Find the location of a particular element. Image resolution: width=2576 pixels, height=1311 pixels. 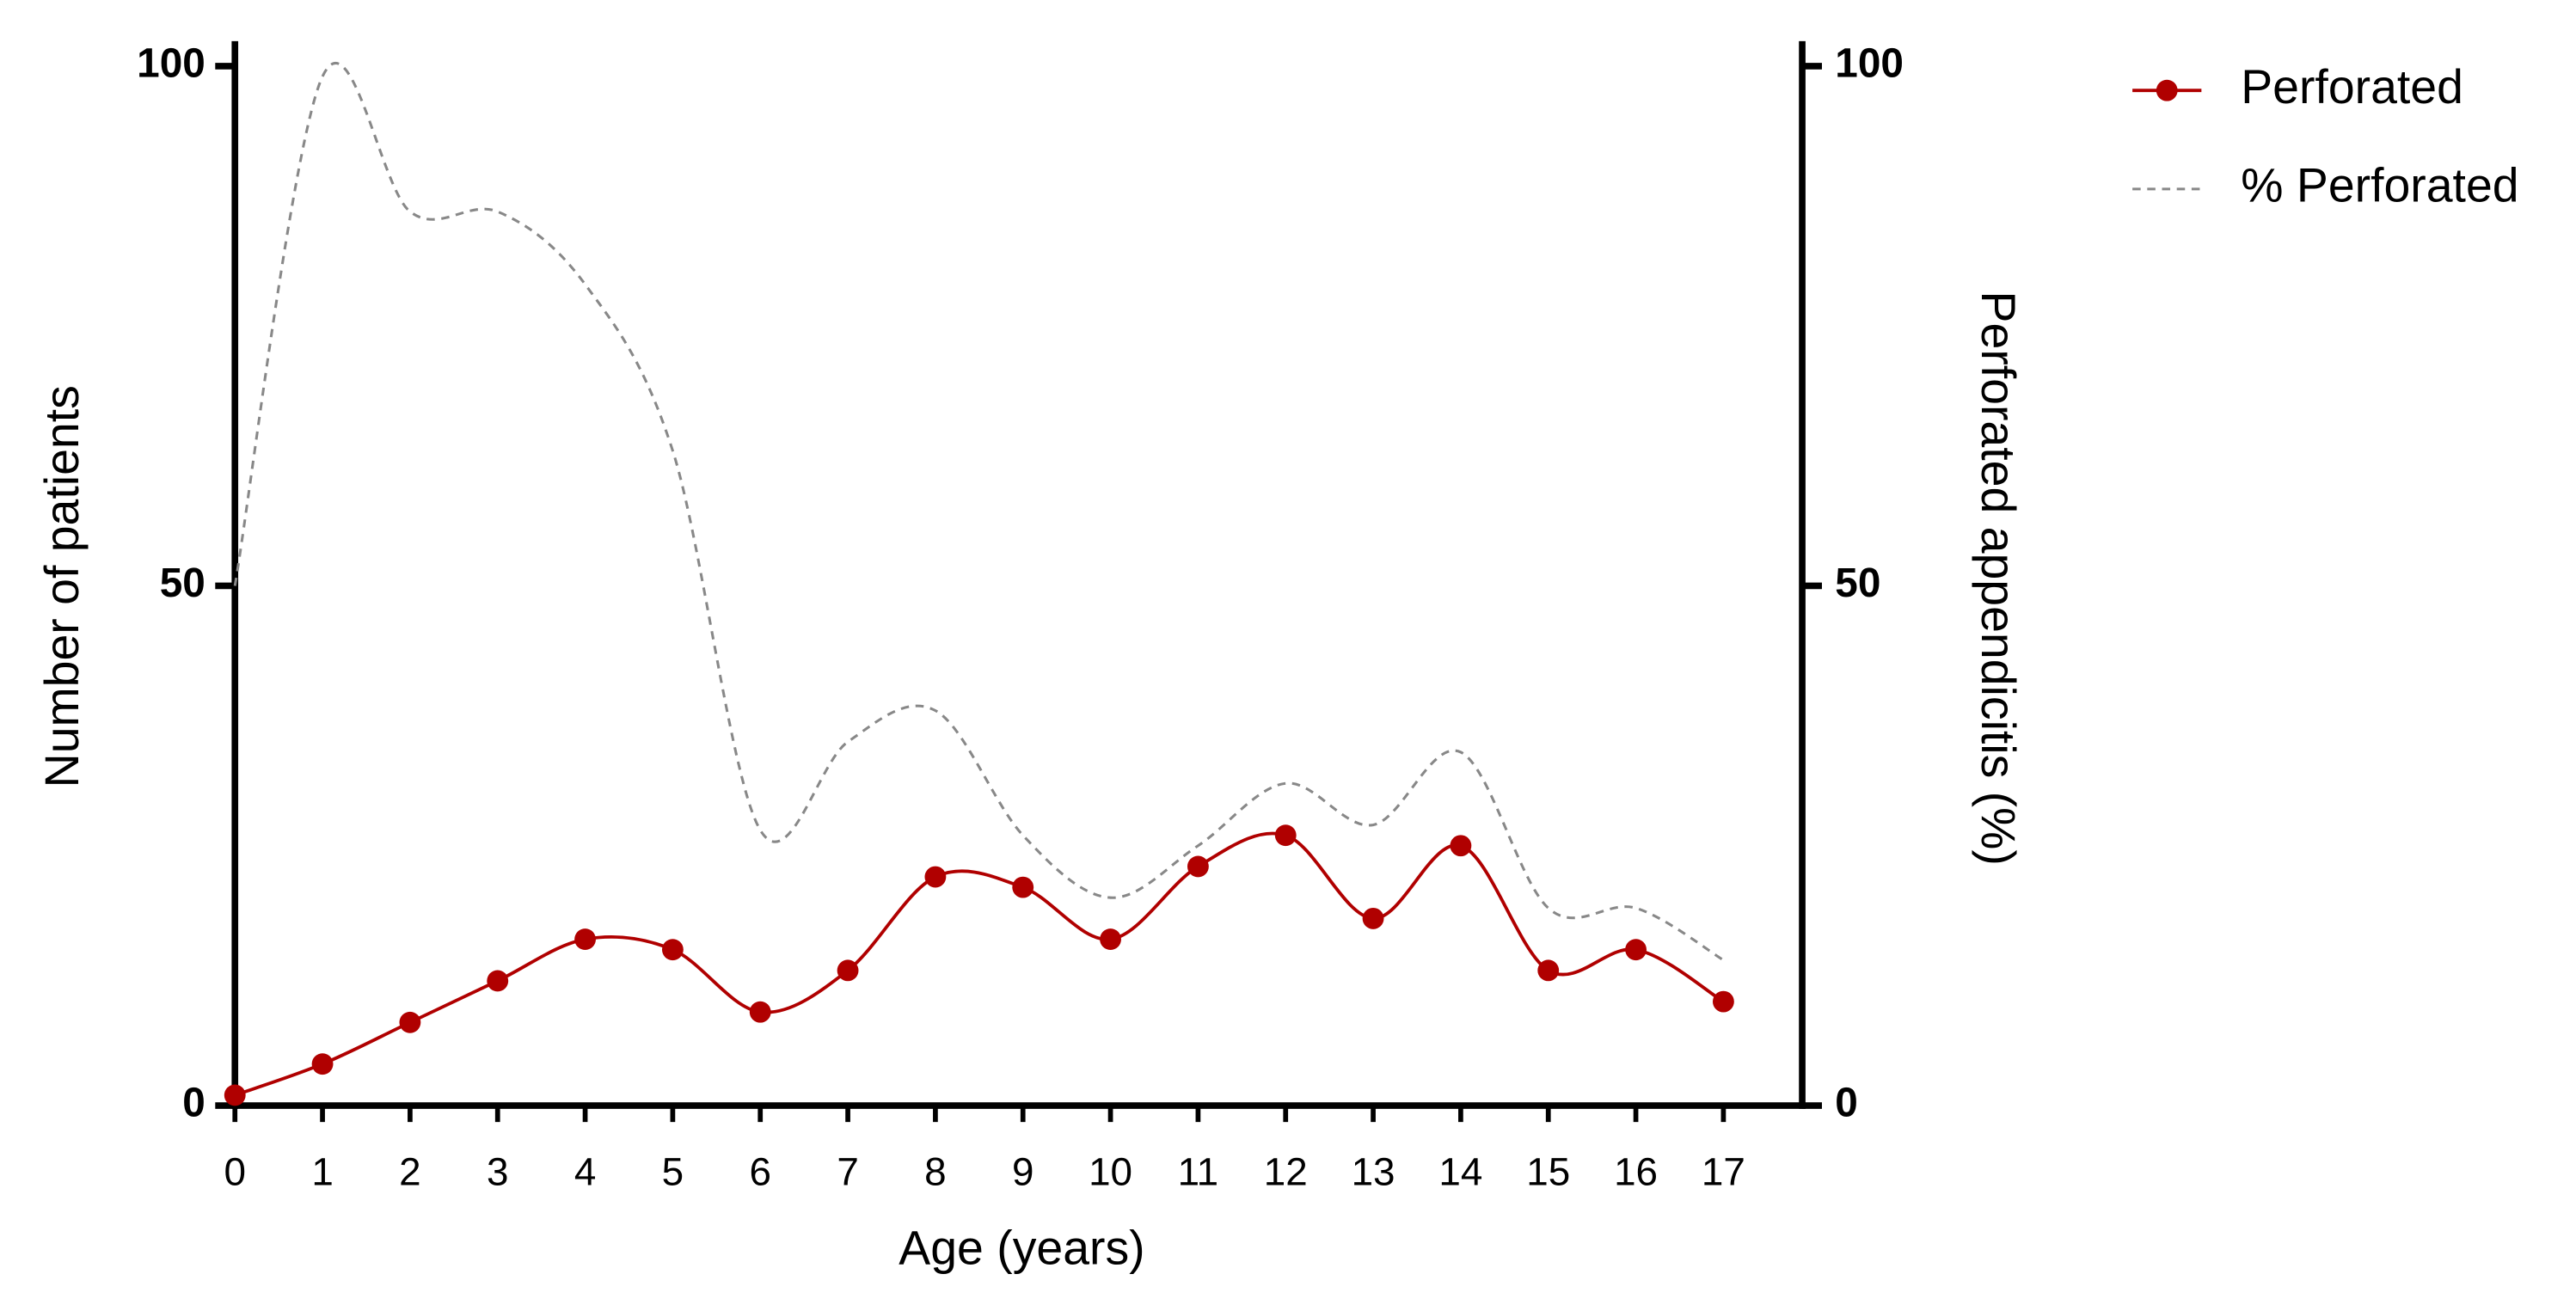

x-tick-label: 15 is located at coordinates (1548, 1171).